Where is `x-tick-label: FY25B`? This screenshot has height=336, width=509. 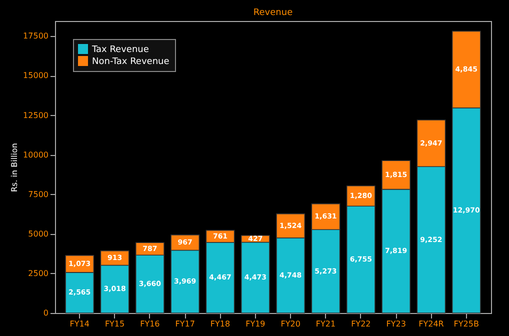 x-tick-label: FY25B is located at coordinates (466, 324).